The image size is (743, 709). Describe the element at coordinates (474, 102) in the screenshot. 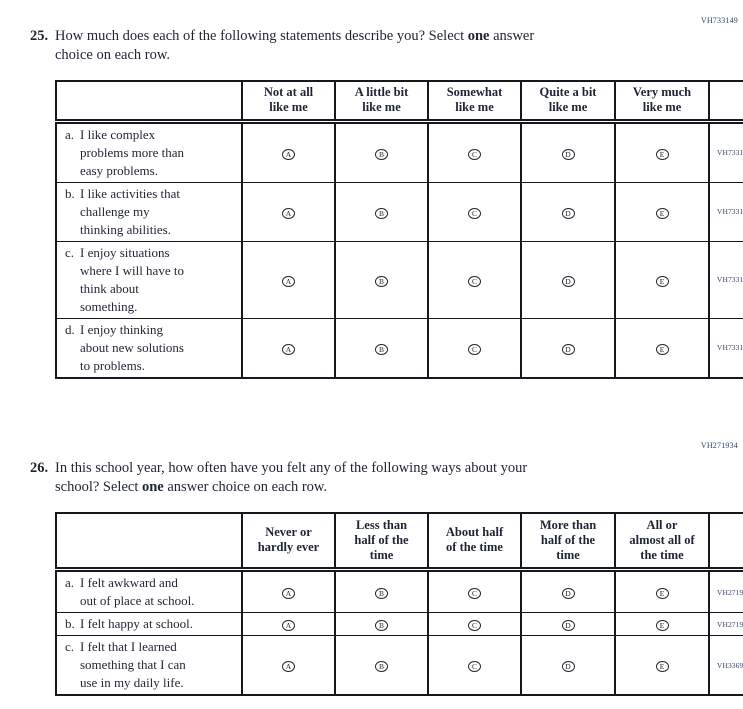

I see `header-somewhat: Somewhat like me` at that location.